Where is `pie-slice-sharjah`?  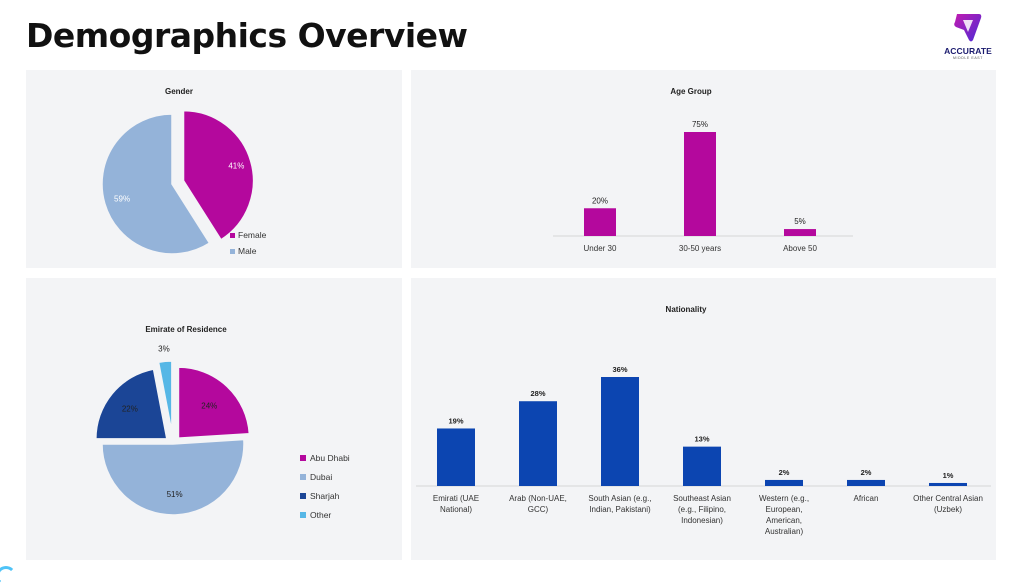
pie-slice-sharjah is located at coordinates (131, 404).